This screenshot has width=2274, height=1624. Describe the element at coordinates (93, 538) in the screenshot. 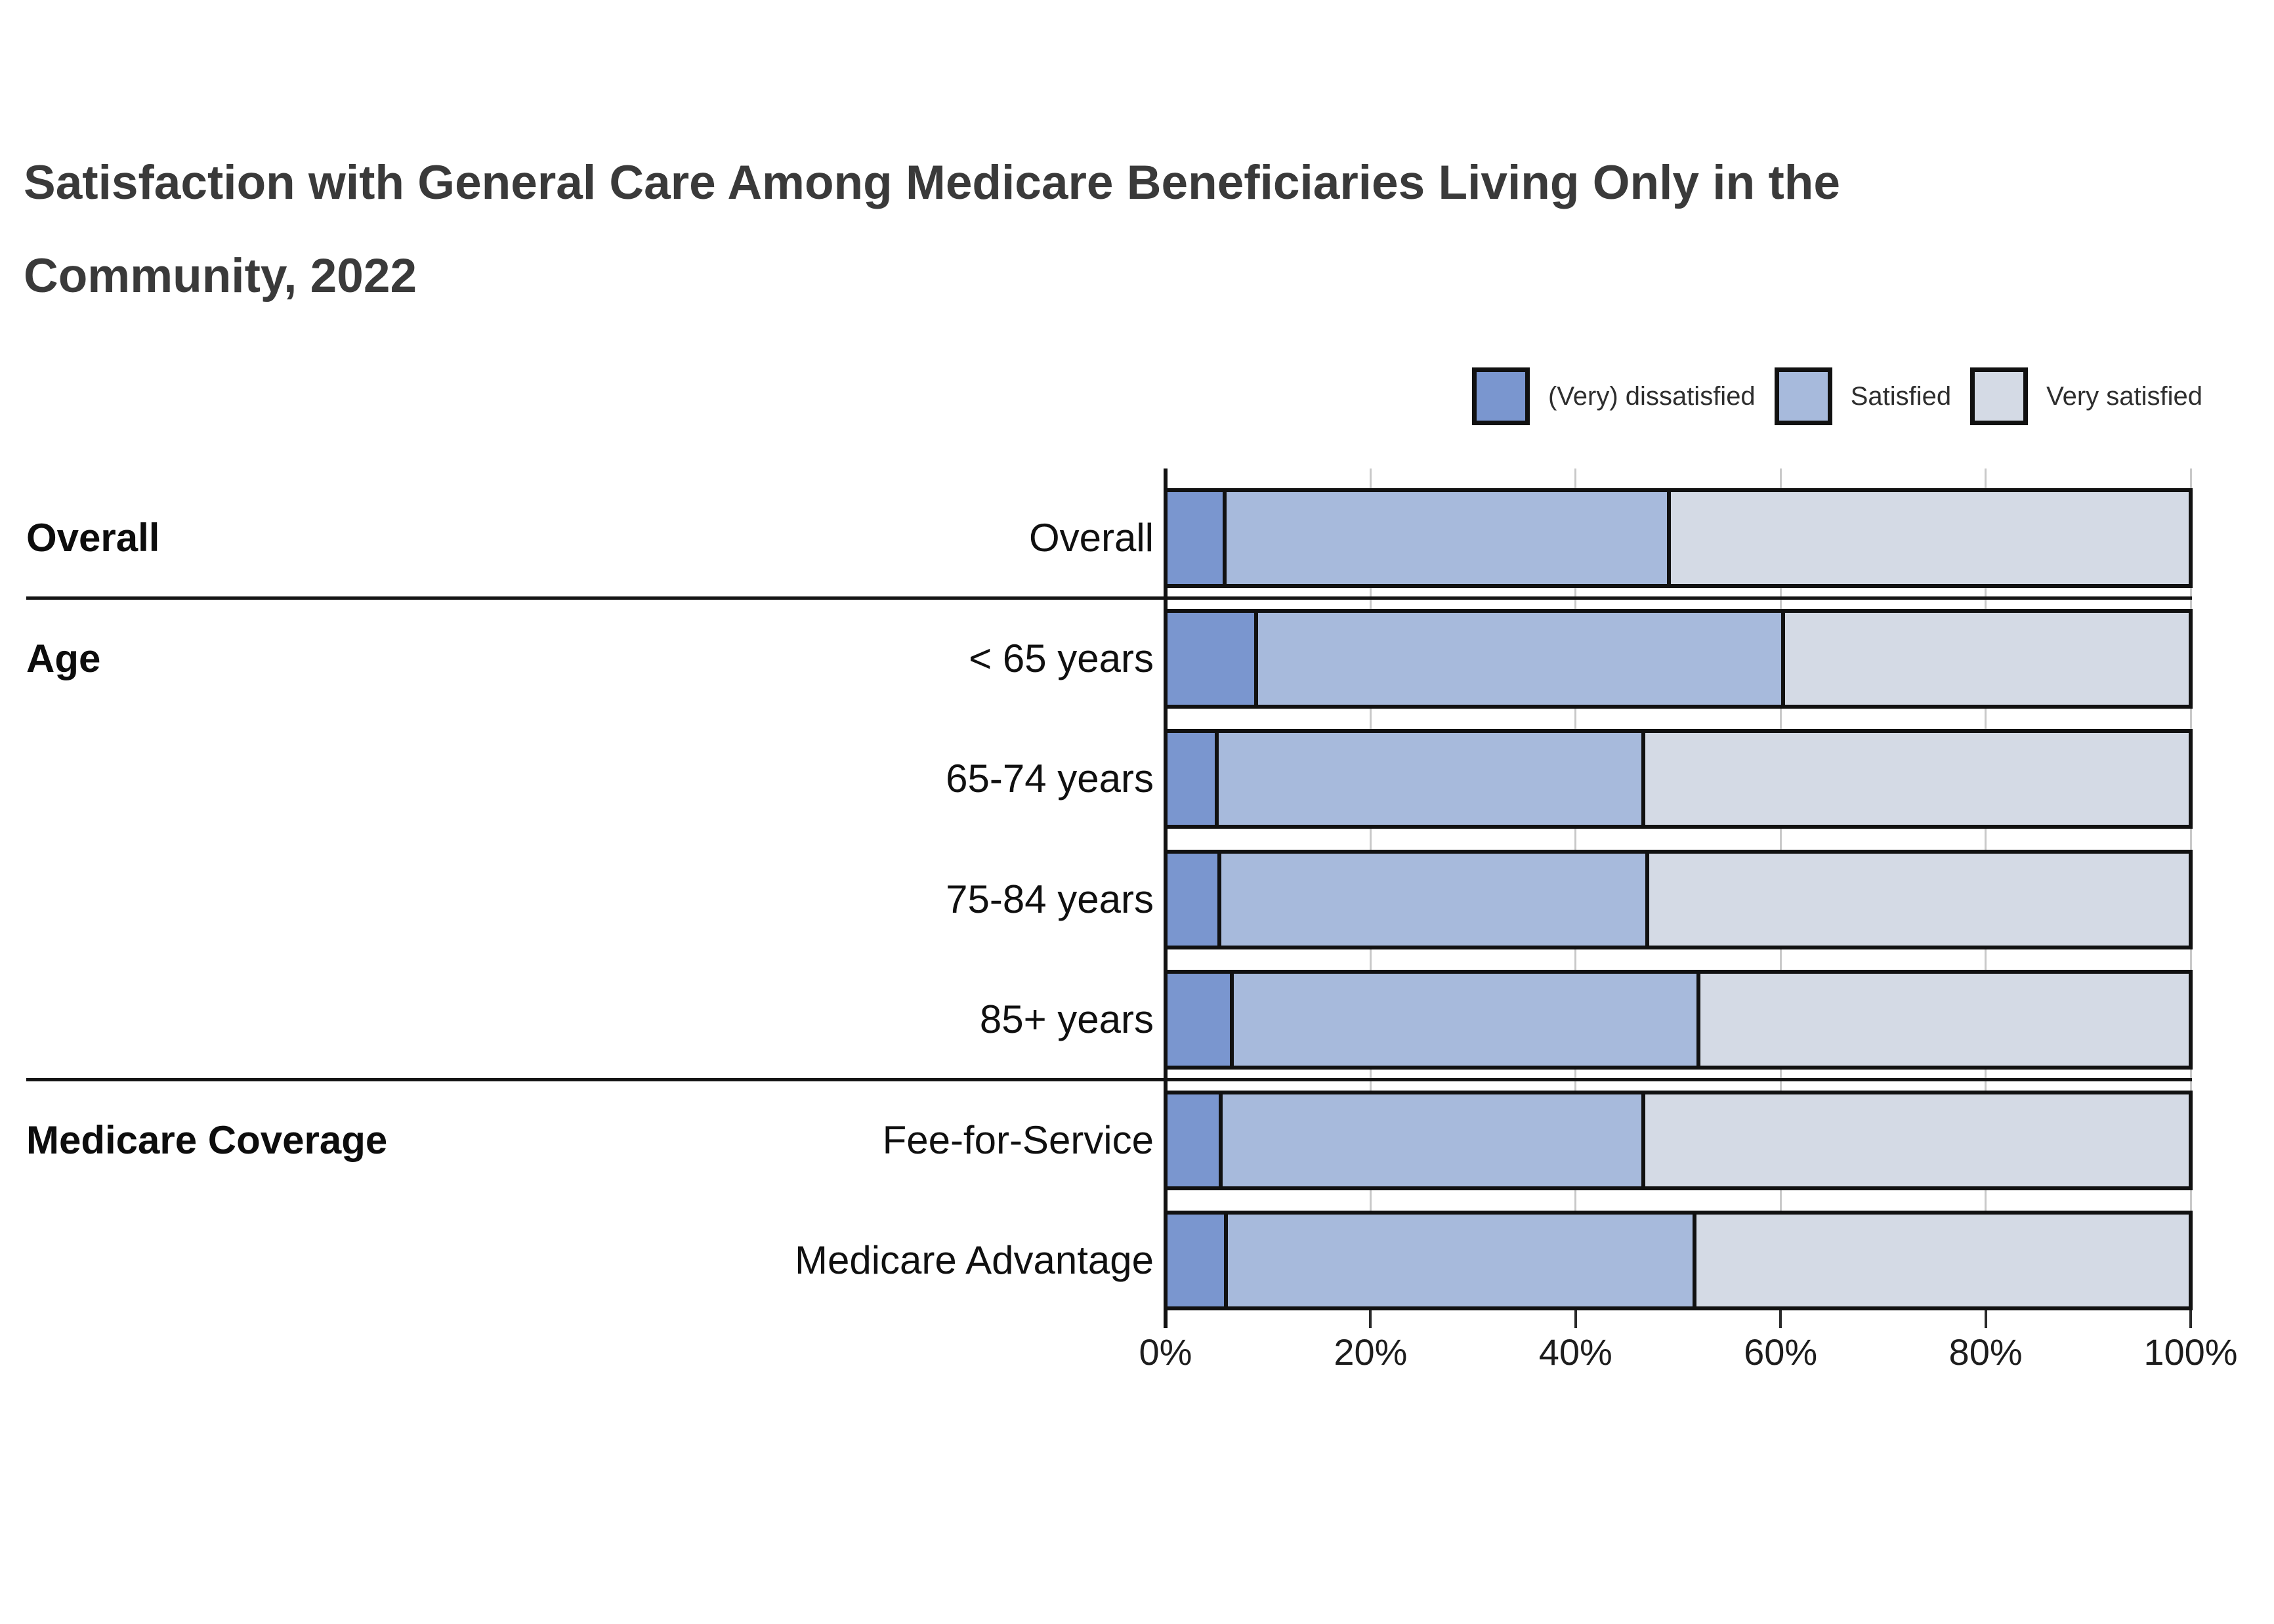

I see `group-label: Overall` at that location.